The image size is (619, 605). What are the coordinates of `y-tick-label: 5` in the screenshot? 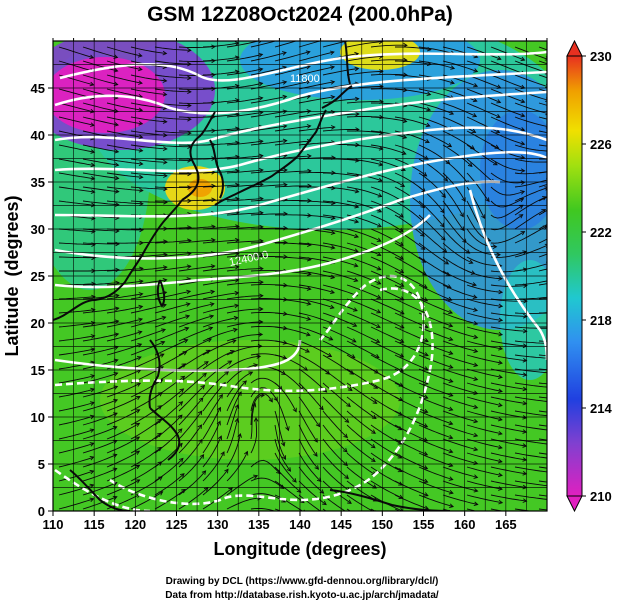 It's located at (41, 464).